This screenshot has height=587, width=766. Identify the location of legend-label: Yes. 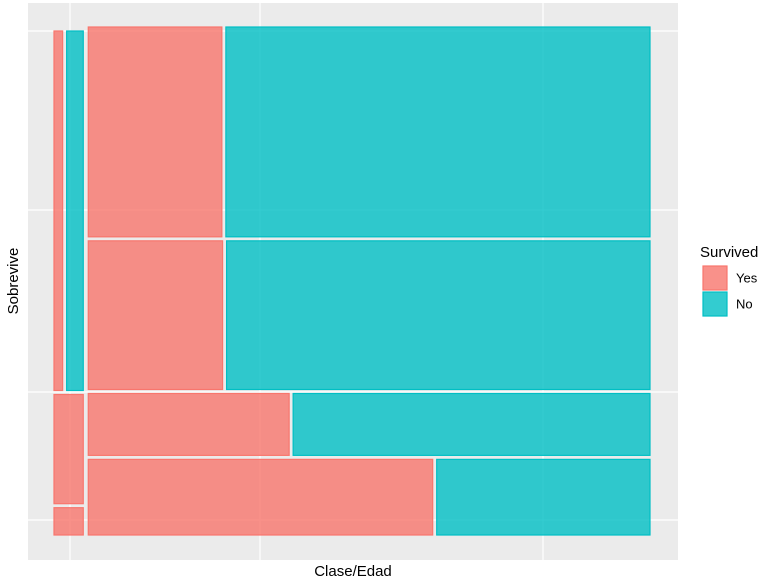
(747, 277).